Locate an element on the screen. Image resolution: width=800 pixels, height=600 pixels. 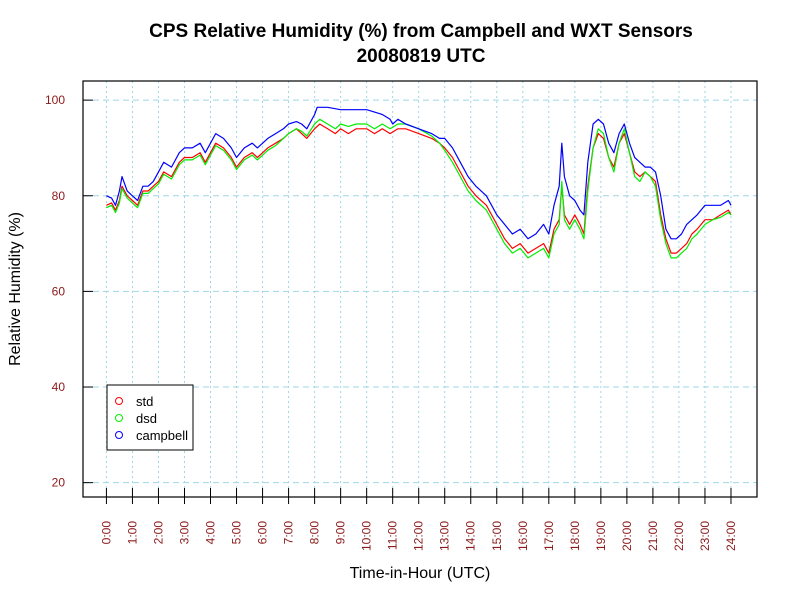
x-tick-label: 1:00 is located at coordinates (132, 533).